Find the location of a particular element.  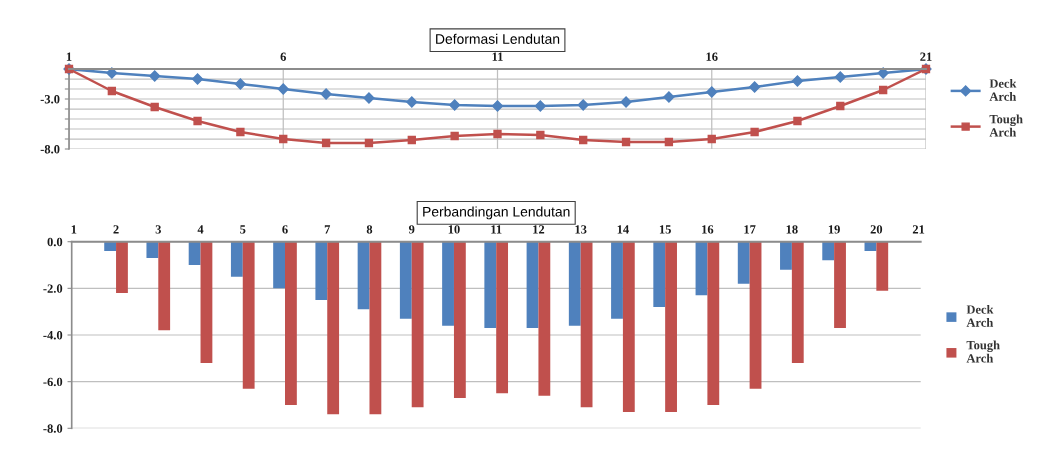

x-tick-label: 4 is located at coordinates (200, 229).